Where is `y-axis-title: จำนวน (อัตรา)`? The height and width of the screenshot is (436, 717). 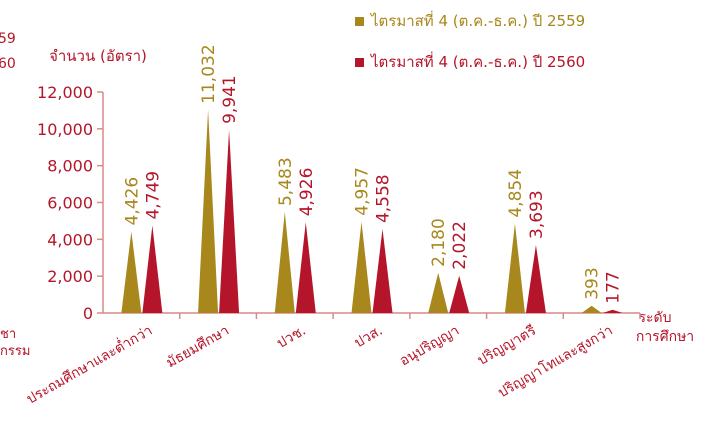
y-axis-title: จำนวน (อัตรา) is located at coordinates (98, 56).